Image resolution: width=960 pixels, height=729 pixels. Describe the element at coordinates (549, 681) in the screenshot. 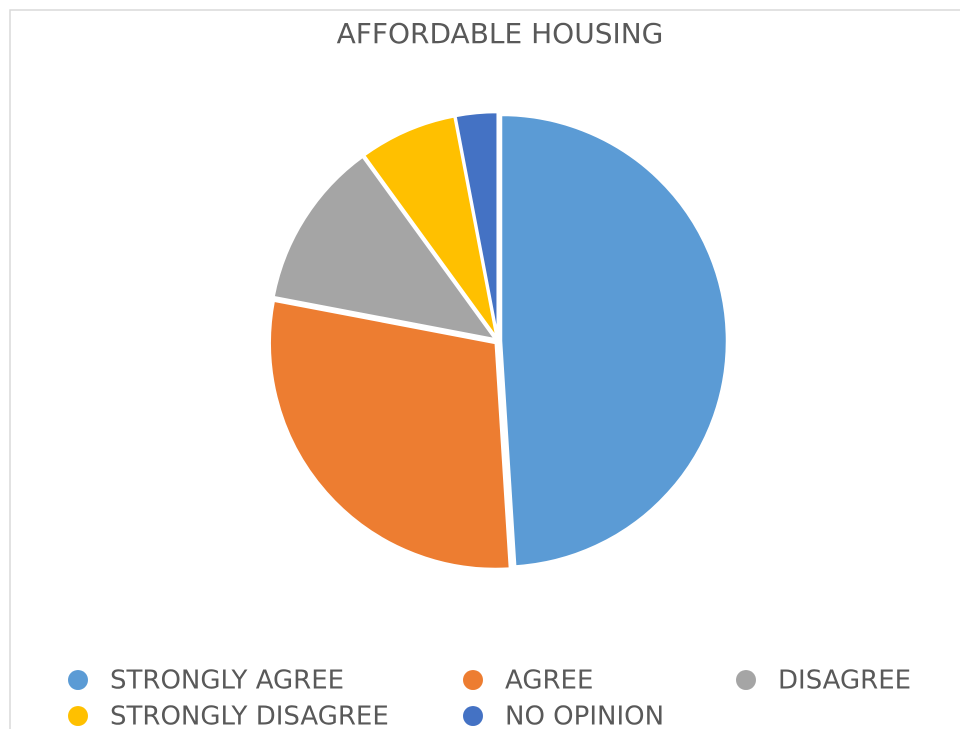

I see `legend-label: AGREE` at that location.